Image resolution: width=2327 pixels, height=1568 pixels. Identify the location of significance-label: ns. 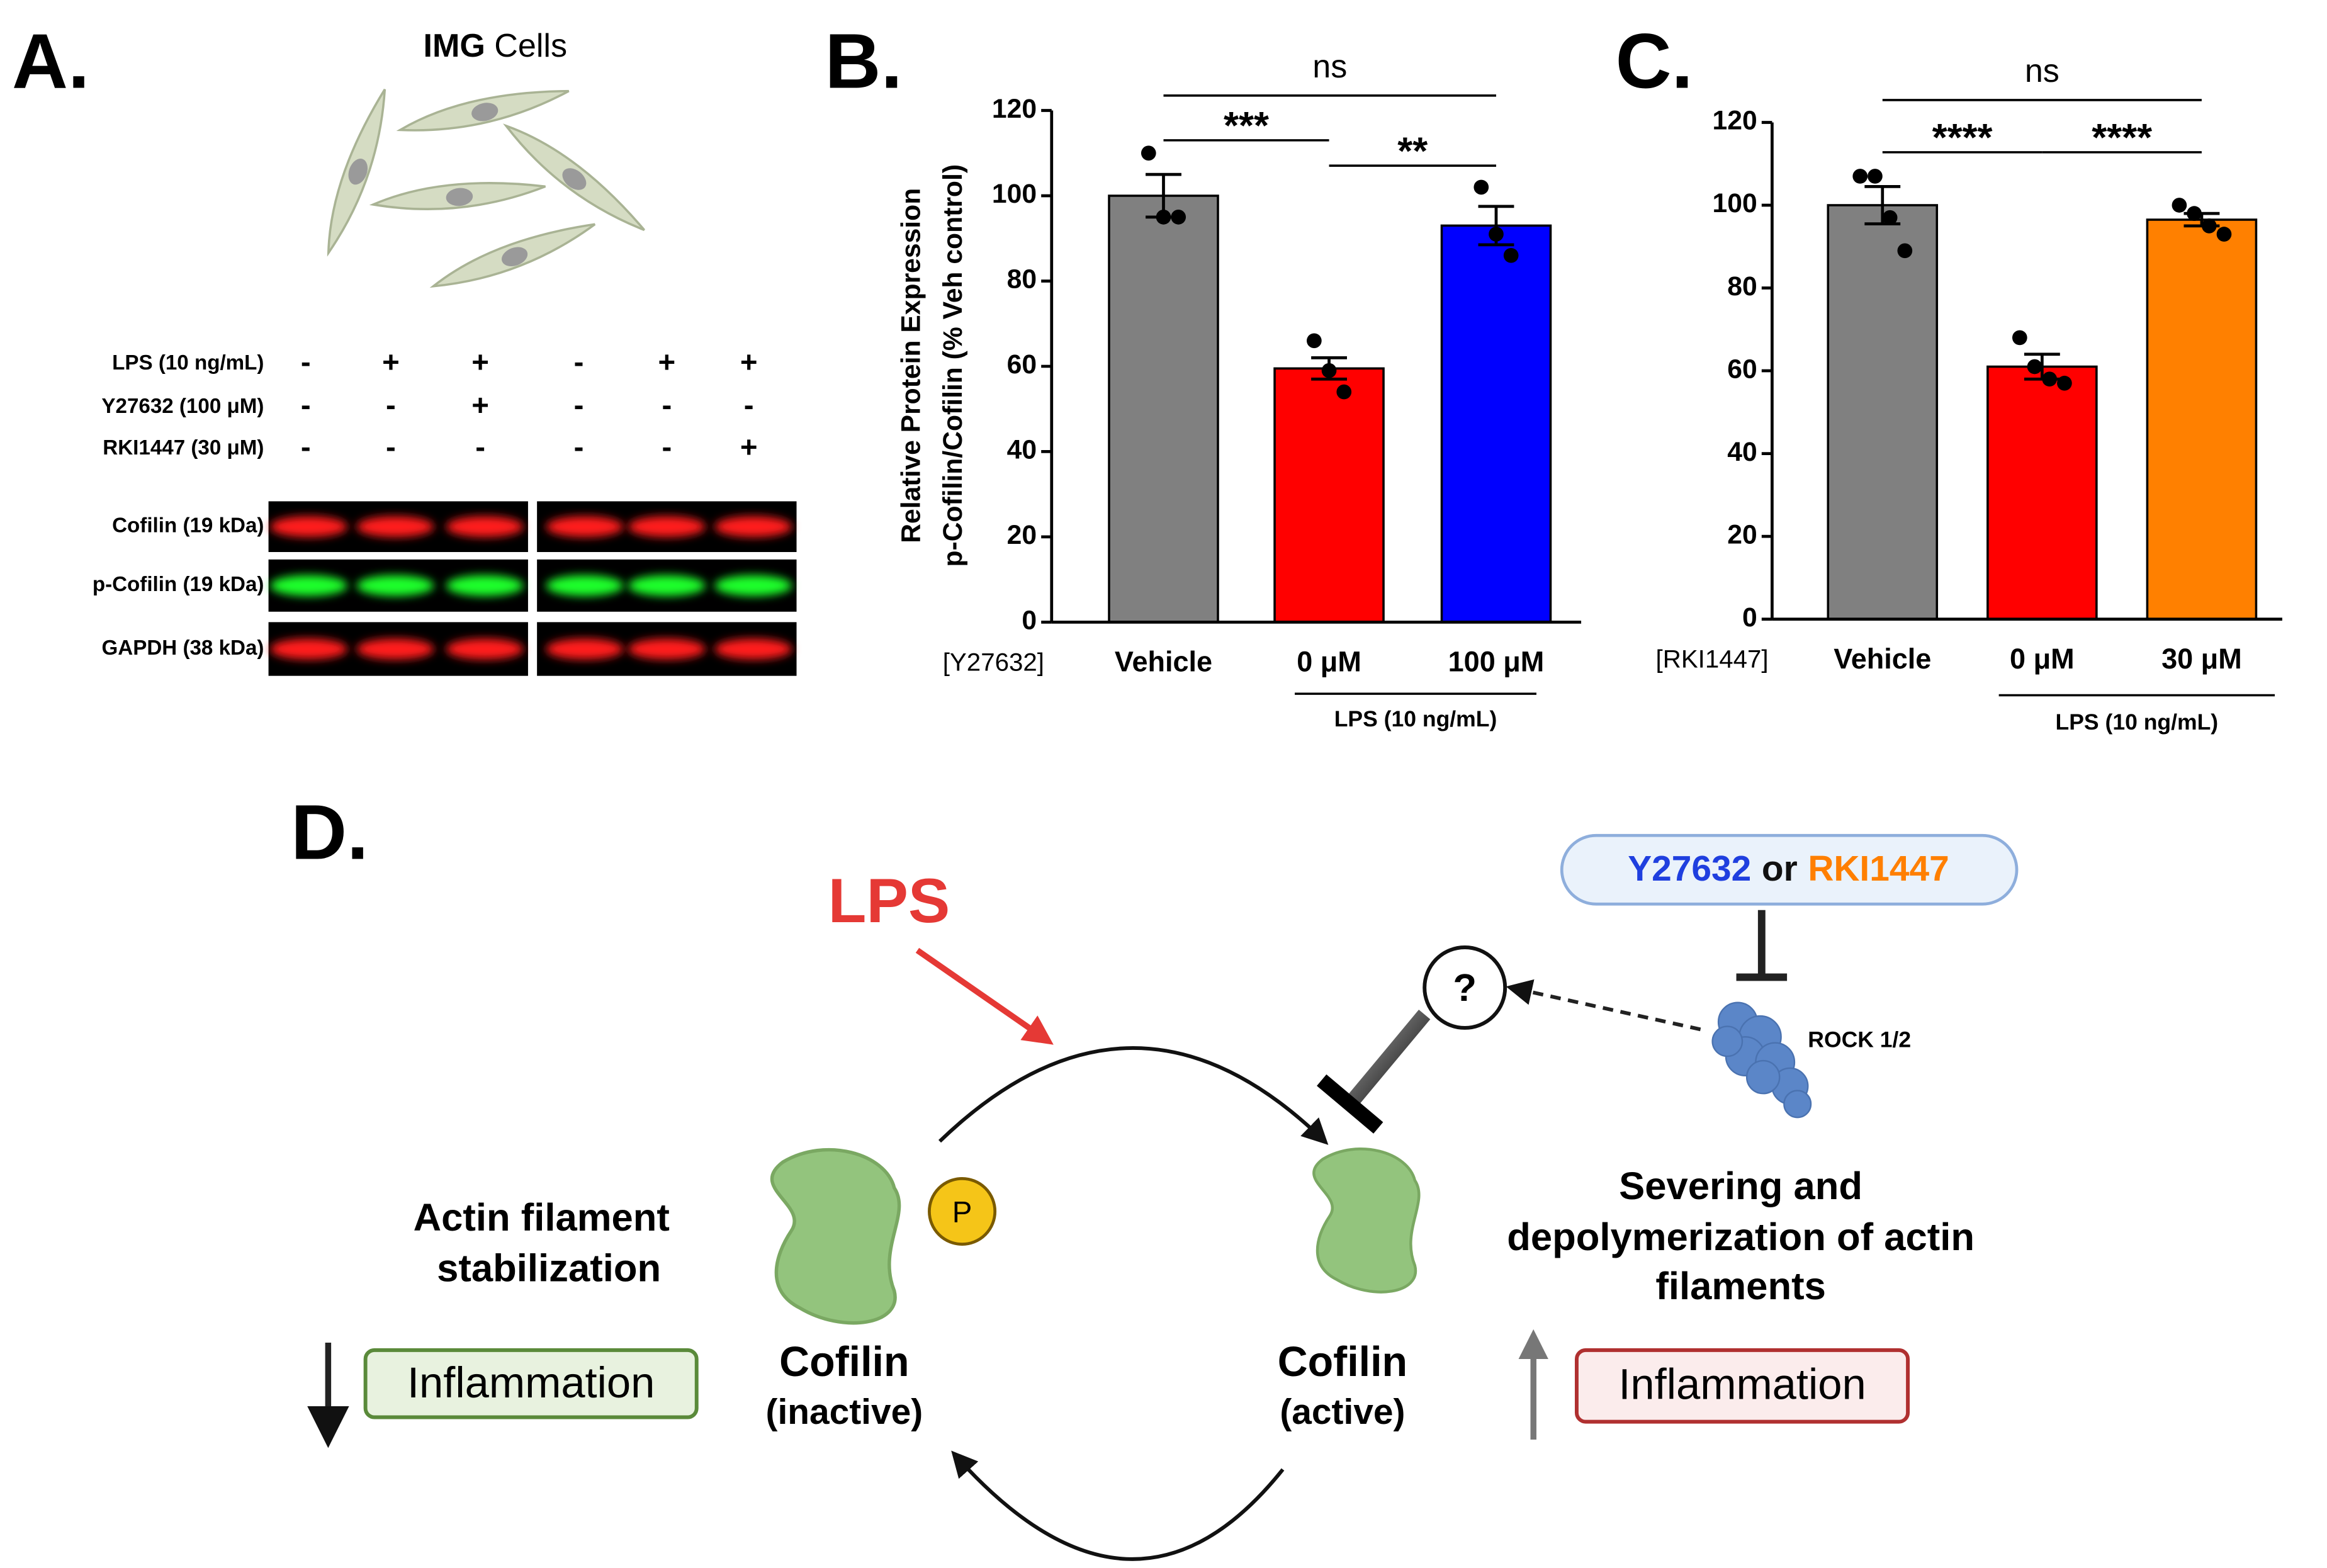
(2042, 71).